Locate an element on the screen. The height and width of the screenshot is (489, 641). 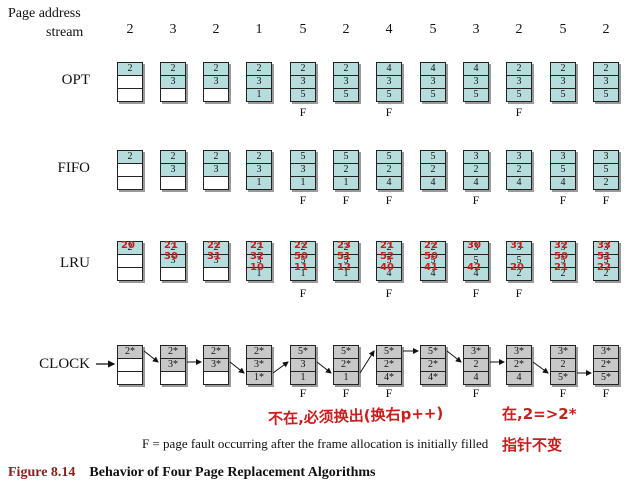
lru-handwritten-counter: 33 is located at coordinates (604, 245).